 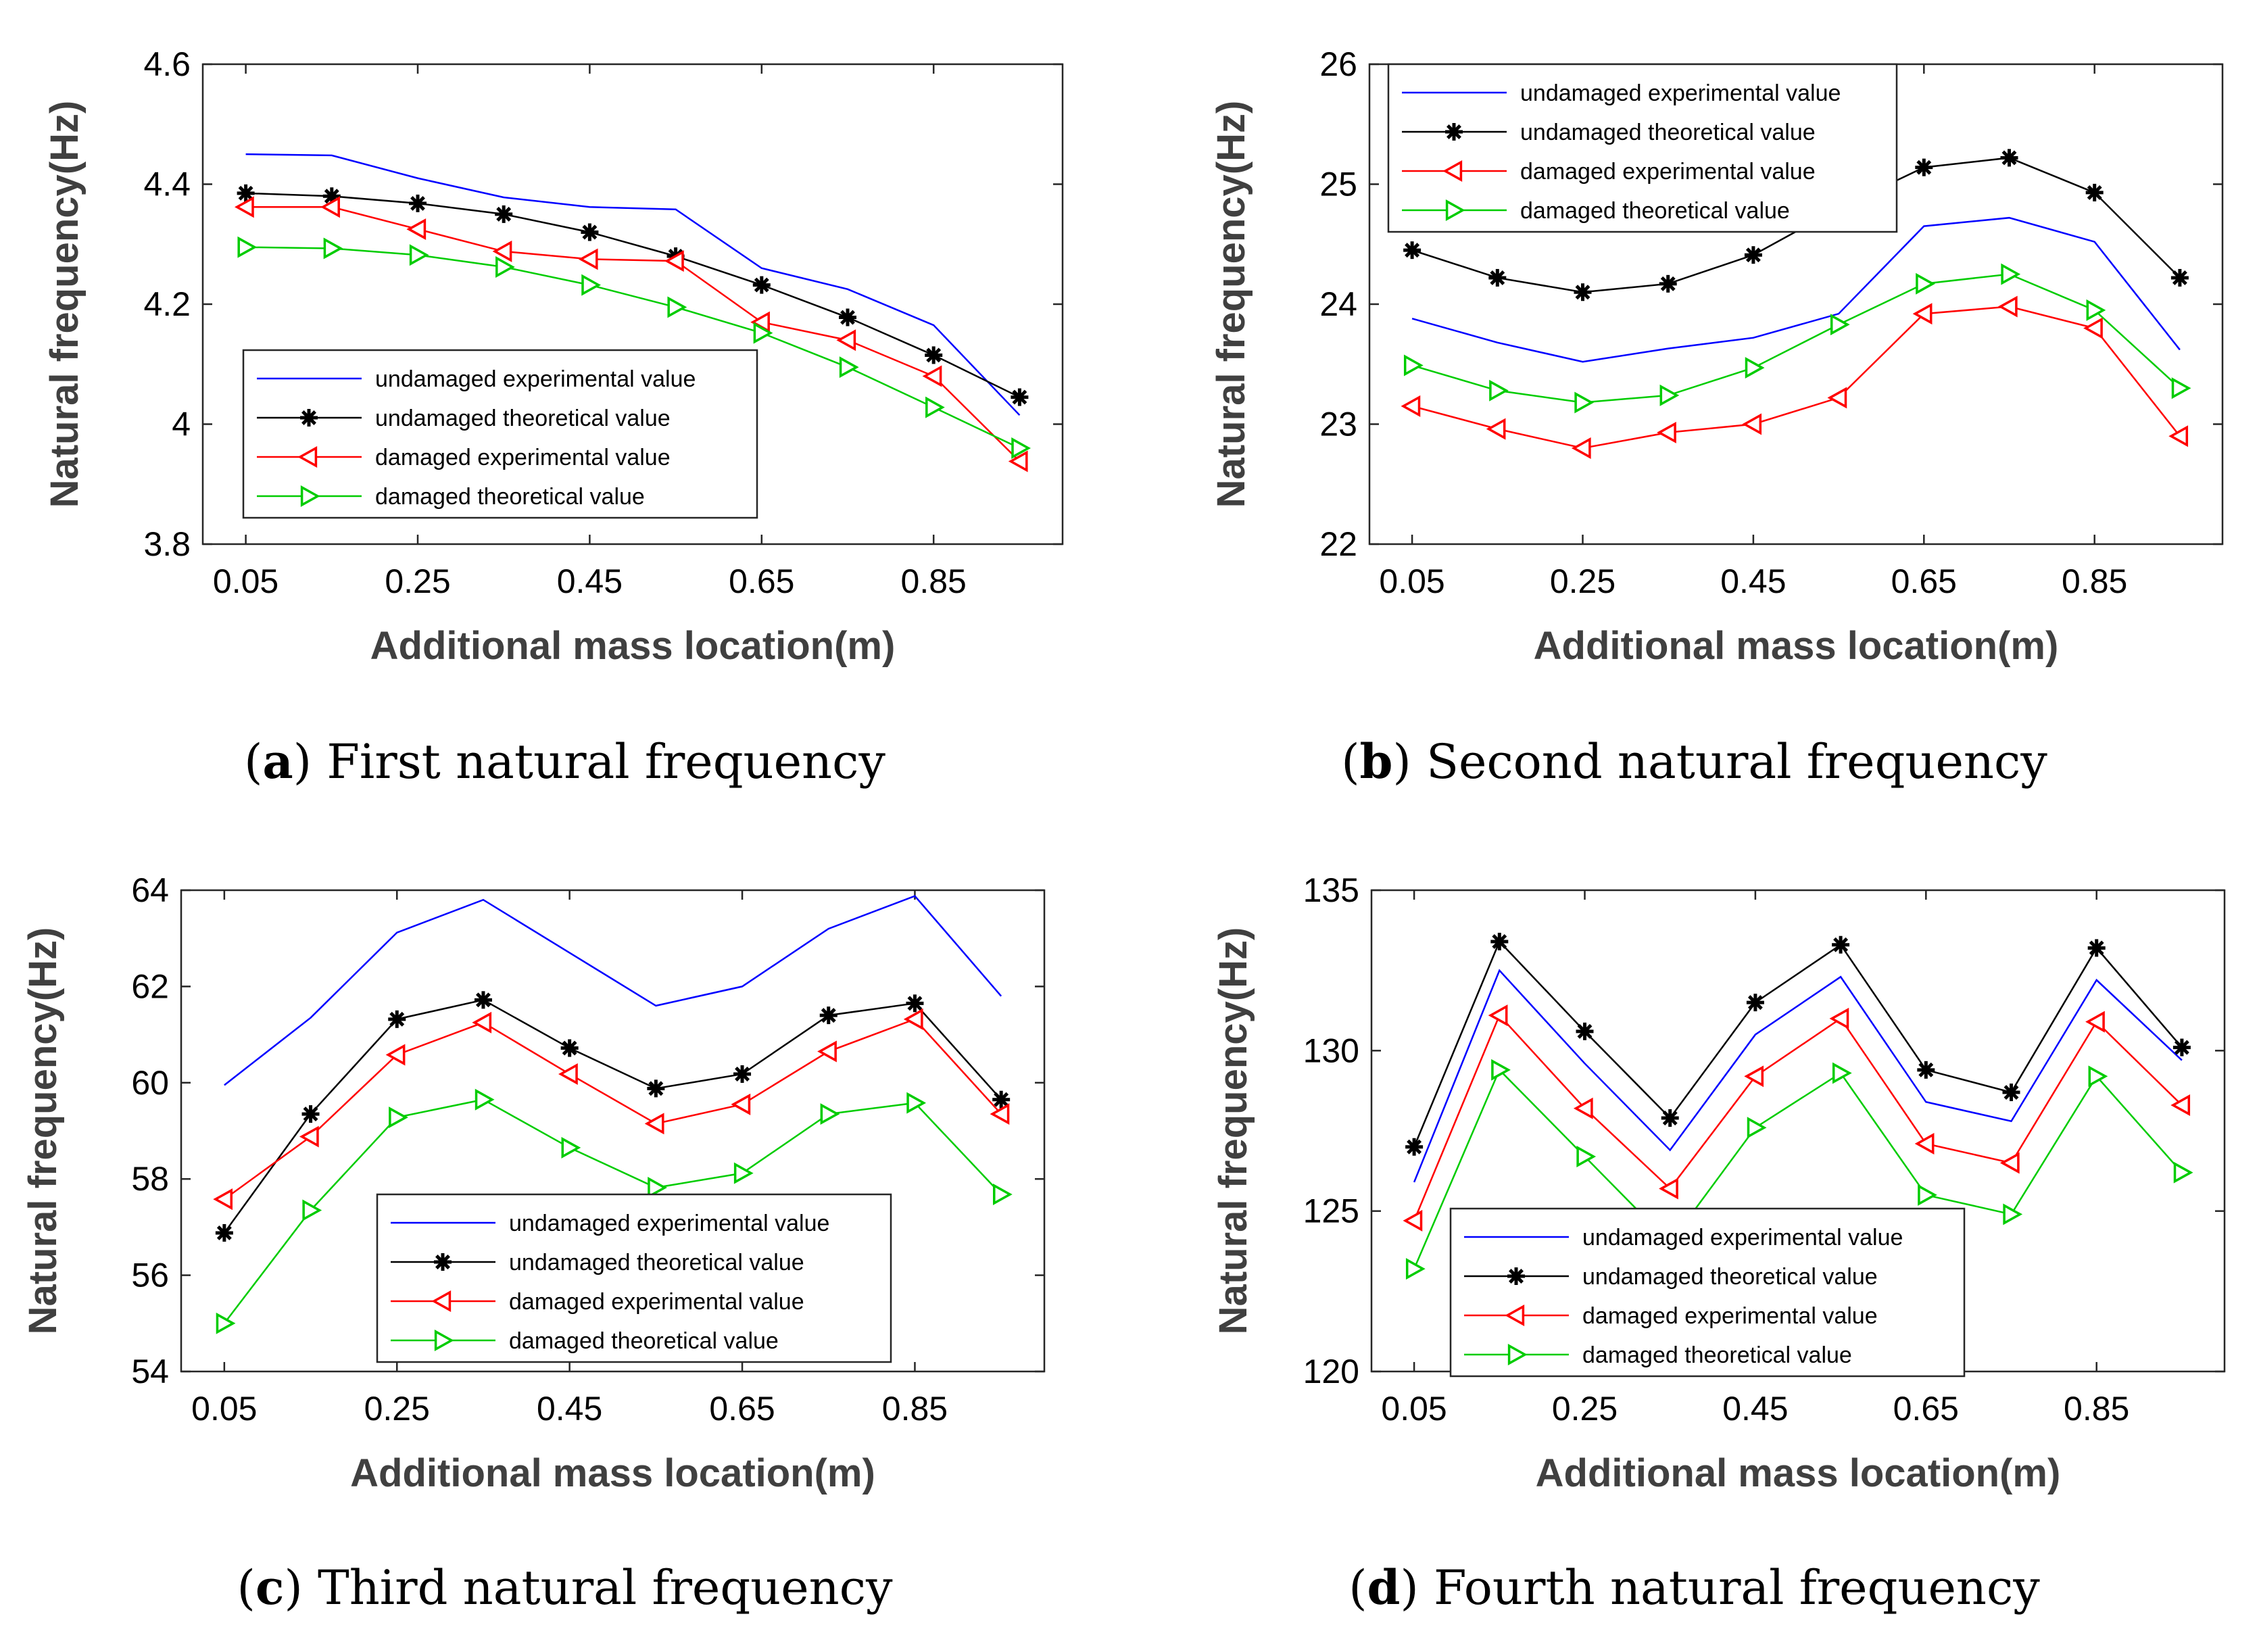 I want to click on y-axis-title: Natural frequency(Hz), so click(x=1233, y=1131).